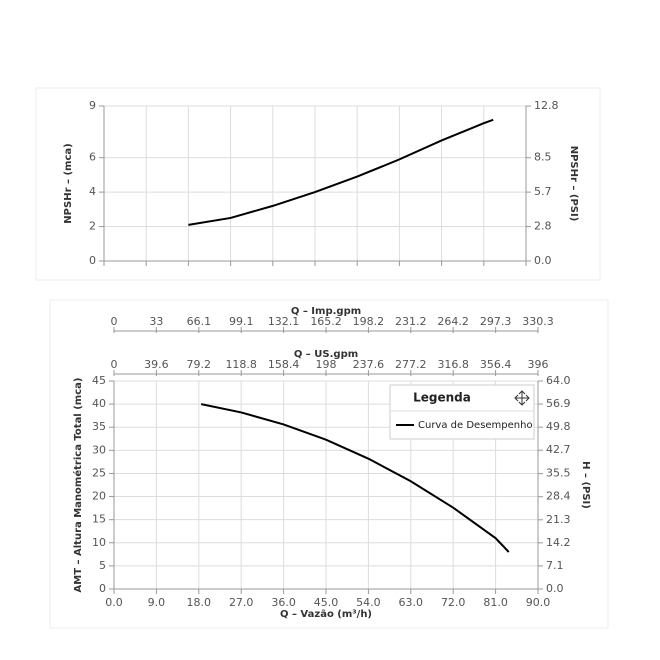 The height and width of the screenshot is (660, 660). What do you see at coordinates (157, 602) in the screenshot?
I see `x-tick-label: 9.0` at bounding box center [157, 602].